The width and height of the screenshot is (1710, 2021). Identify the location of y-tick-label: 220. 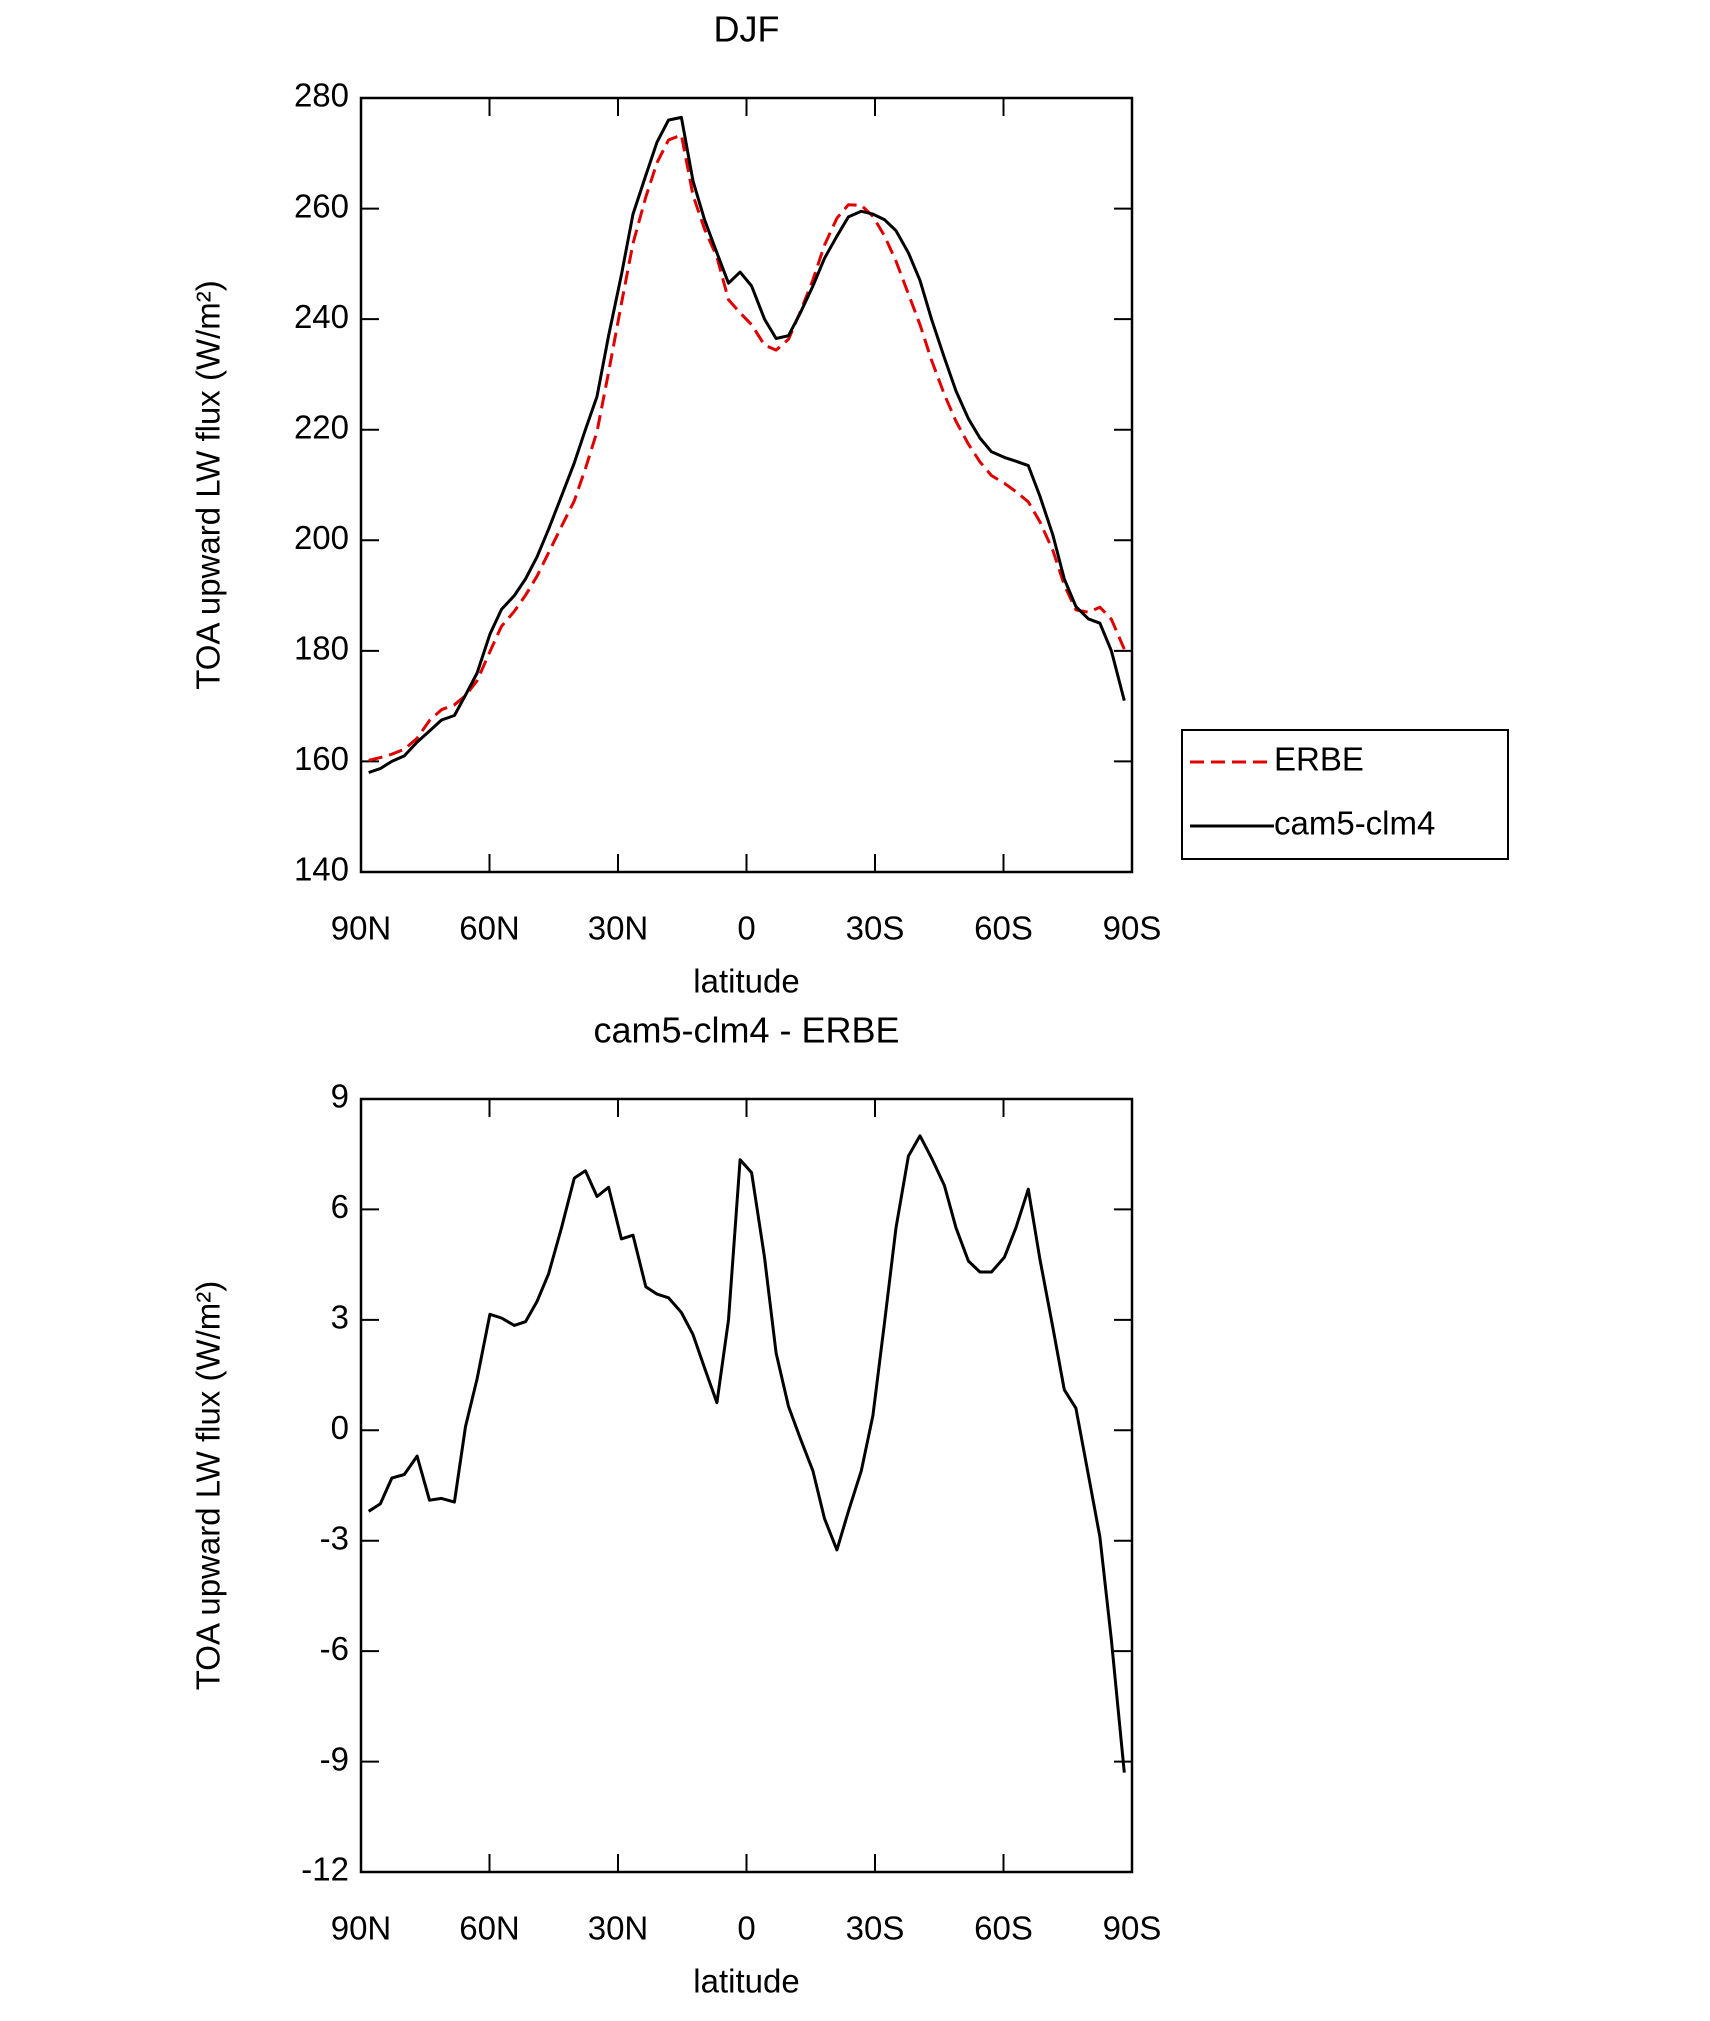
(321, 426).